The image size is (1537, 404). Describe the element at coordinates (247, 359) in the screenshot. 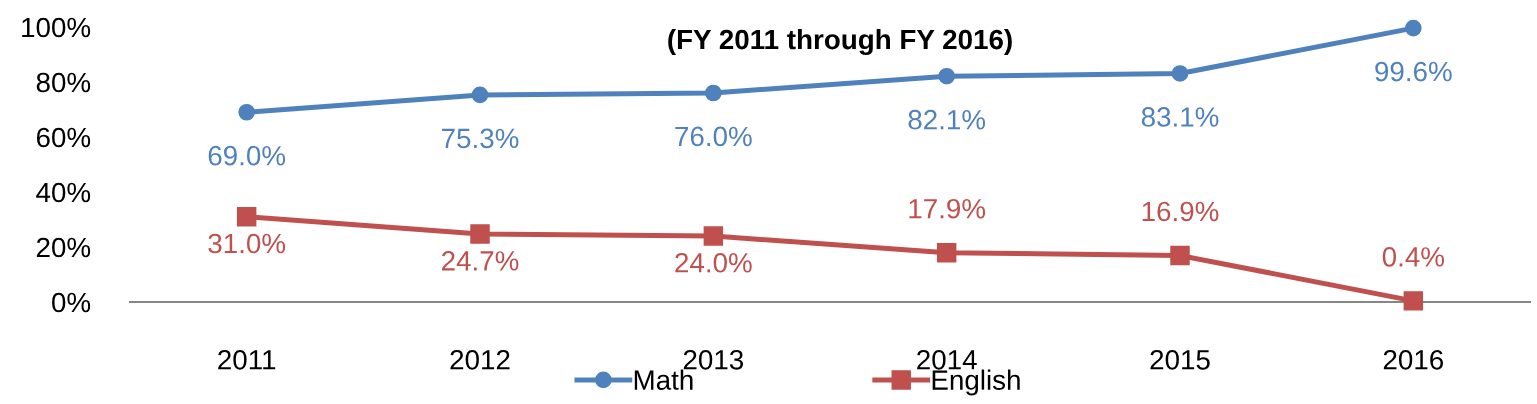

I see `x-tick-label: 2011` at that location.